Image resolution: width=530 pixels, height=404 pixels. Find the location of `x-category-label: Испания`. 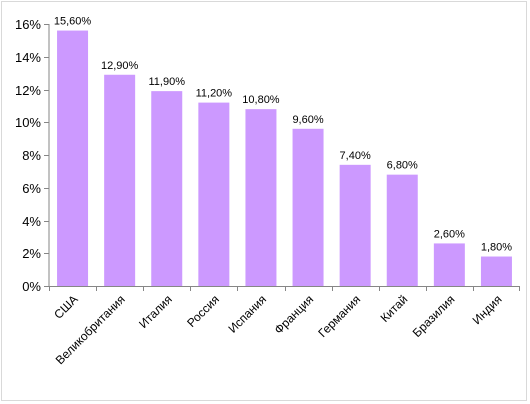

x-category-label: Испания is located at coordinates (247, 314).